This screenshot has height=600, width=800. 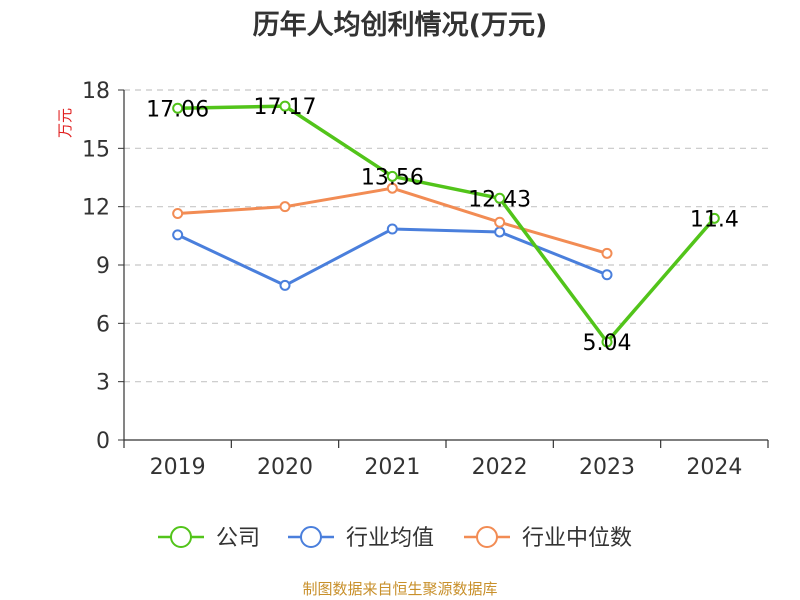 What do you see at coordinates (96, 149) in the screenshot?
I see `y-tick-label: 15` at bounding box center [96, 149].